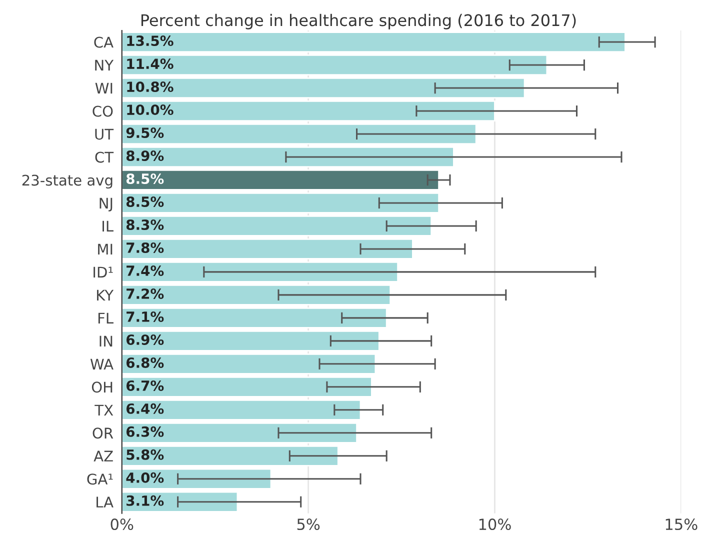  What do you see at coordinates (104, 157) in the screenshot?
I see `y-tick-label: CT` at bounding box center [104, 157].